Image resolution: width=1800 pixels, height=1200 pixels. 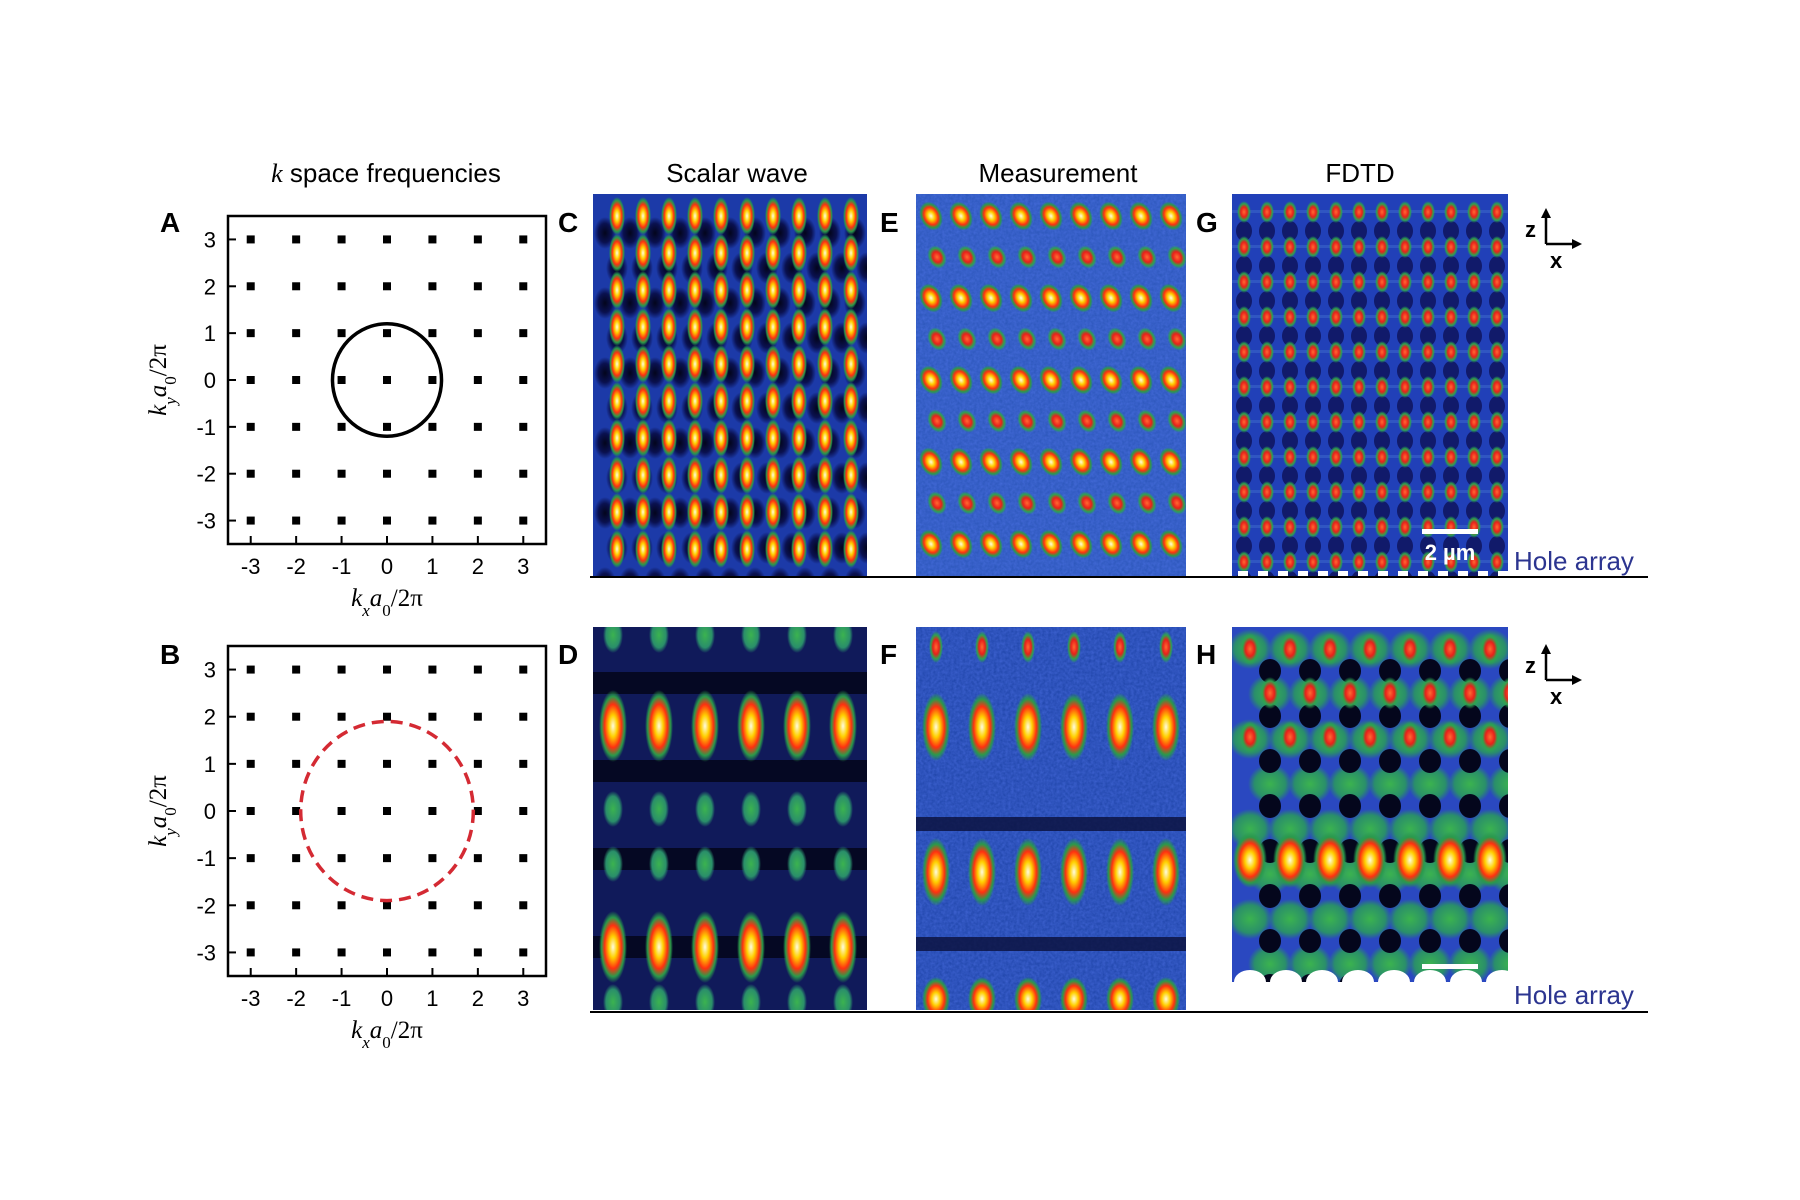 I want to click on axes-indicator-bottom: z x, so click(x=1553, y=676).